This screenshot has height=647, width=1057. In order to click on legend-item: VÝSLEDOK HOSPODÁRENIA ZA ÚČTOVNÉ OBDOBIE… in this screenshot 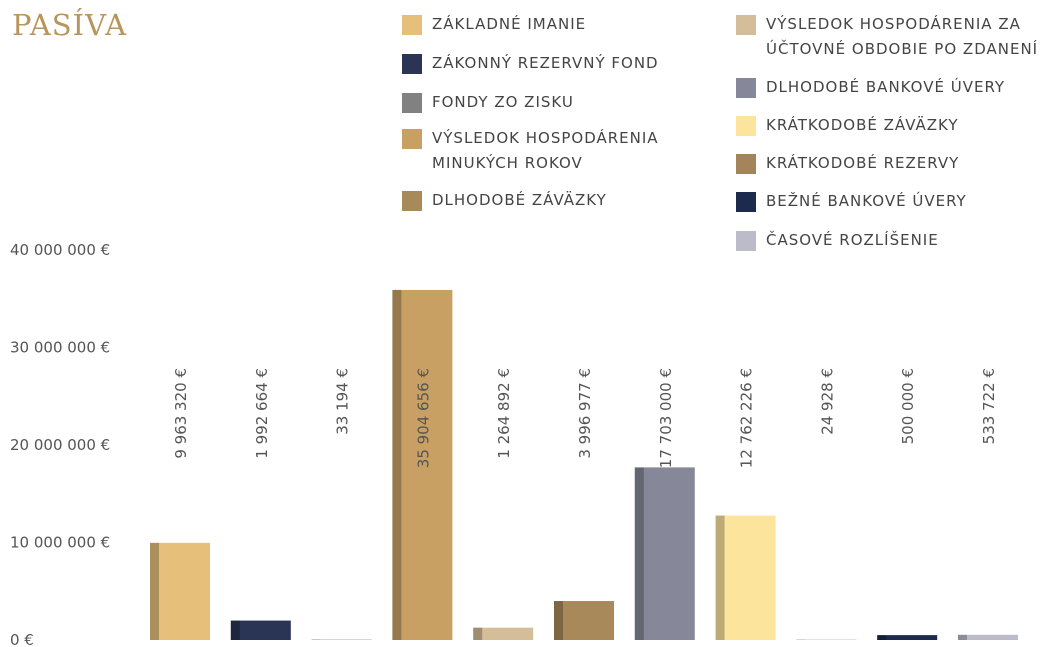, I will do `click(896, 37)`.